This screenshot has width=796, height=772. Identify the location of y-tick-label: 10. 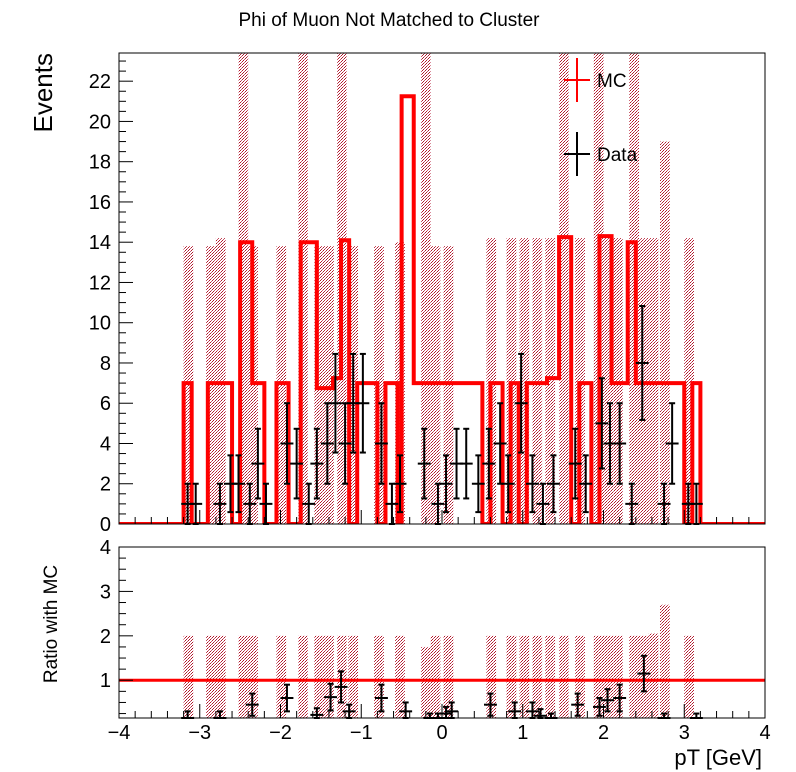
(100, 324).